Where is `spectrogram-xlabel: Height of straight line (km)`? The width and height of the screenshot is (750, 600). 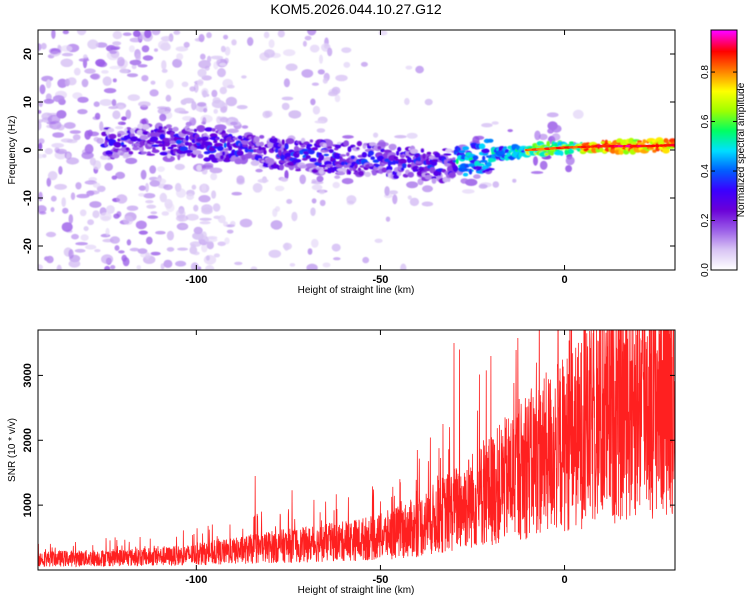 spectrogram-xlabel: Height of straight line (km) is located at coordinates (356, 290).